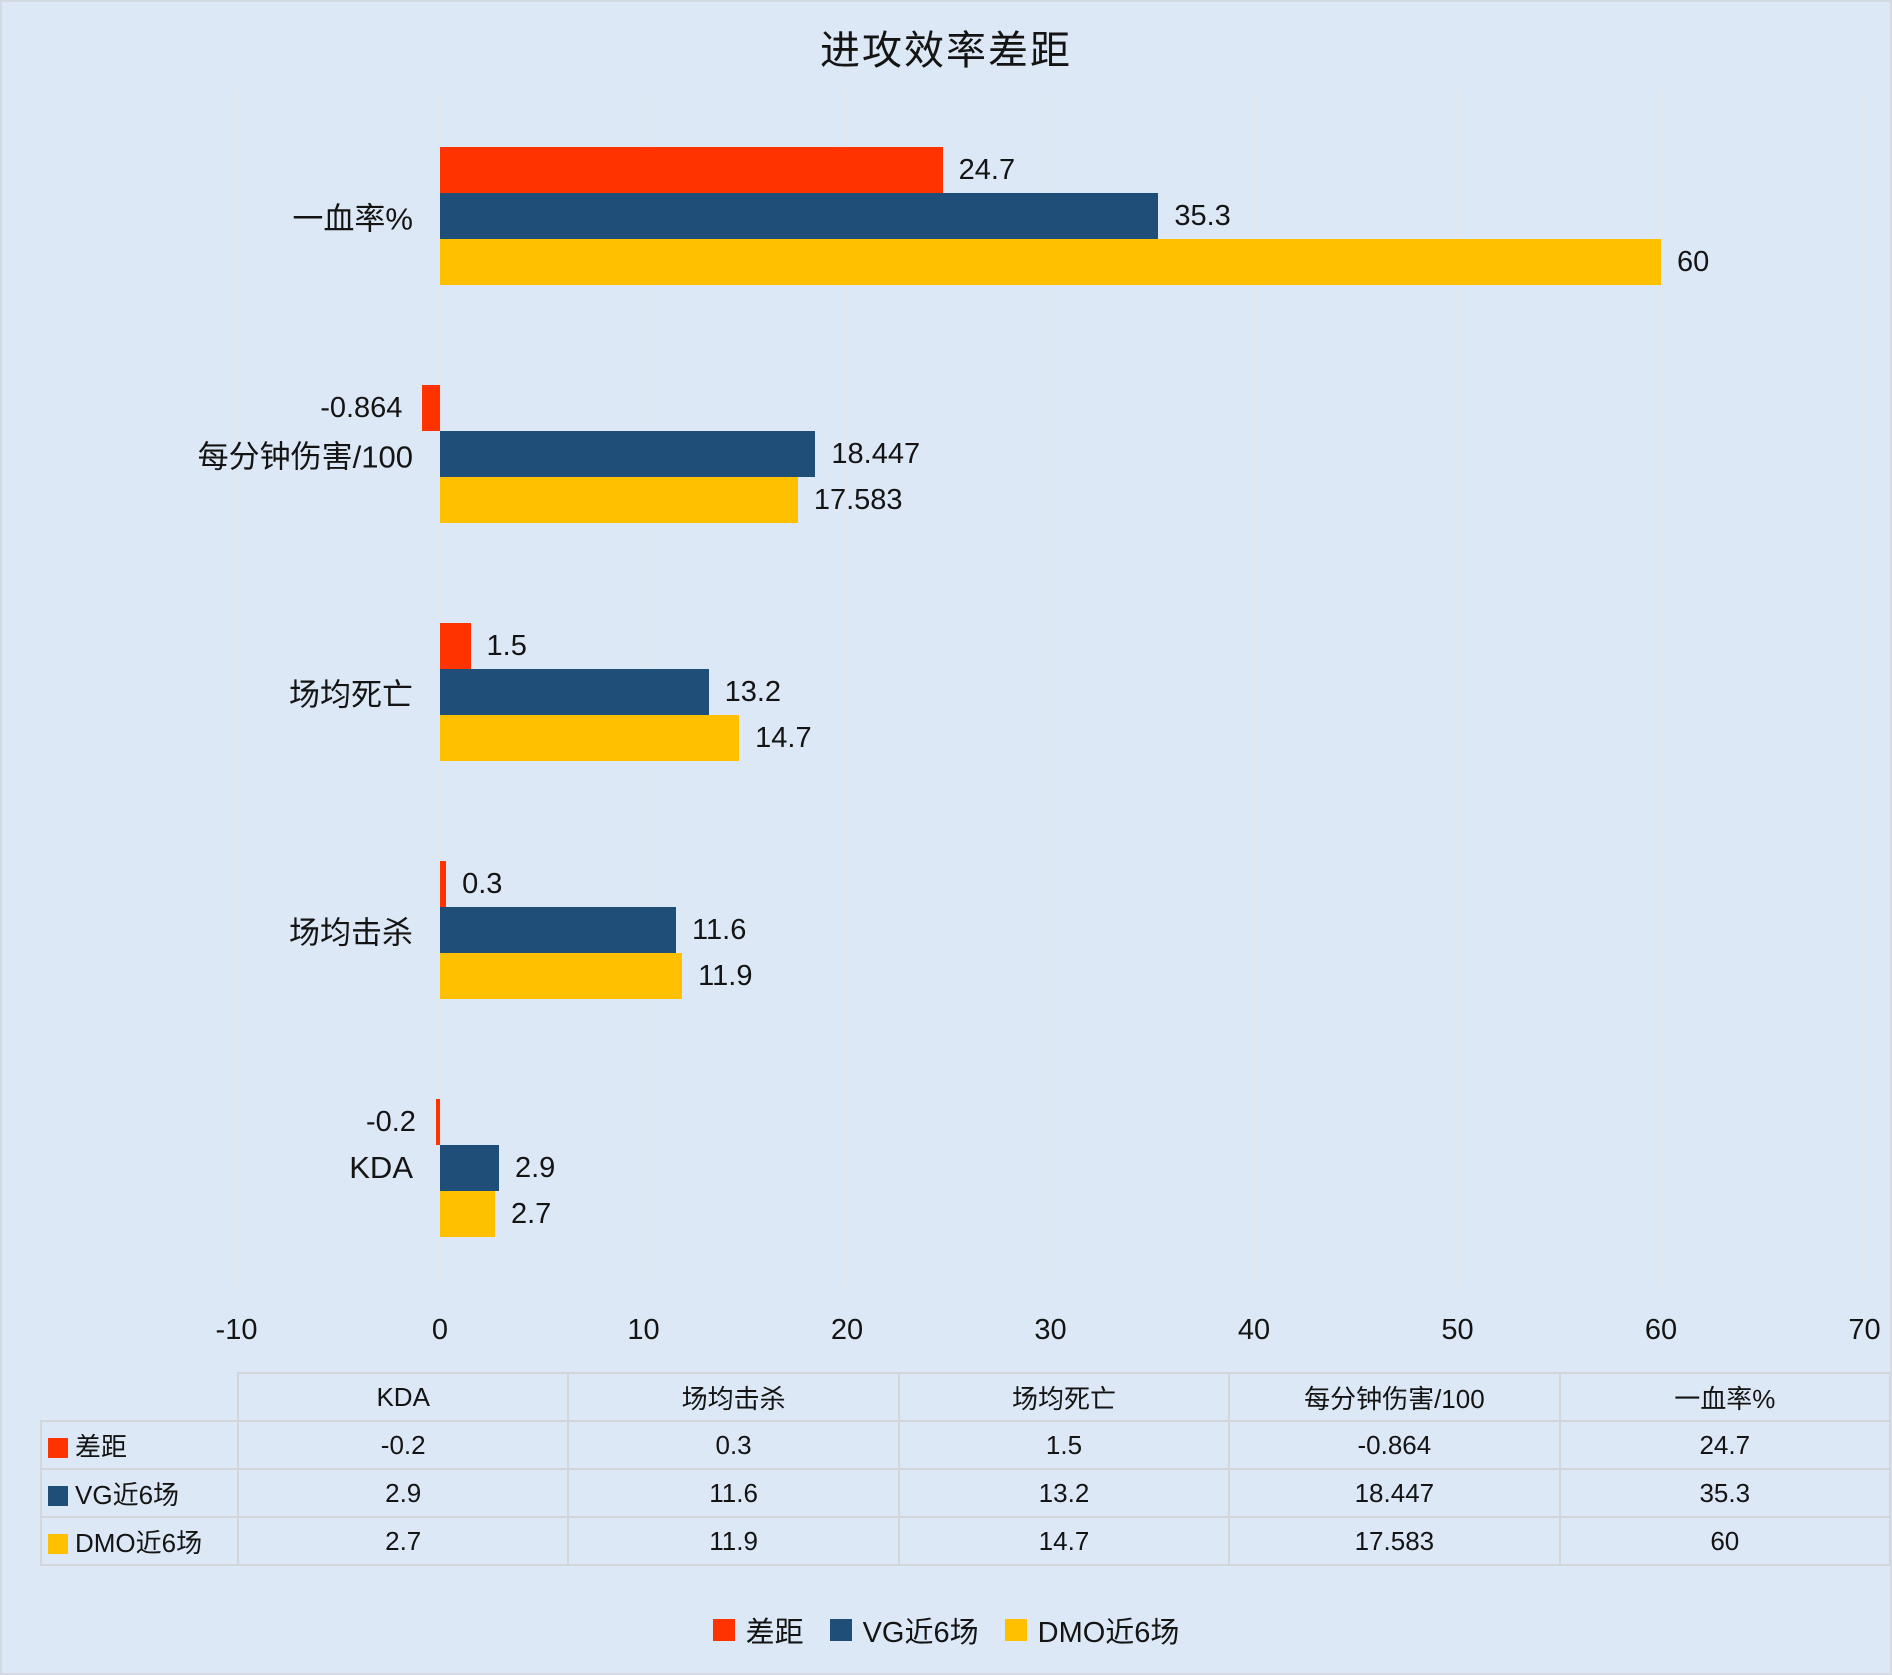  I want to click on value-label-gap-kda: -0.2, so click(390, 1122).